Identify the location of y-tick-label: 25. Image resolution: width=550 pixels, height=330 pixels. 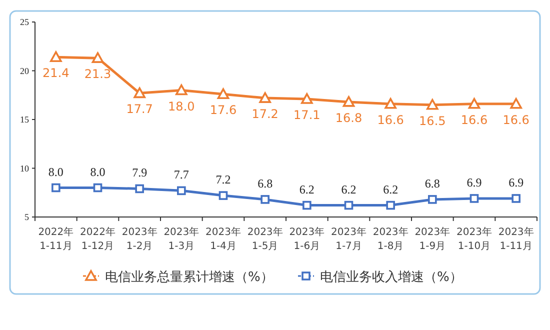
(25, 22).